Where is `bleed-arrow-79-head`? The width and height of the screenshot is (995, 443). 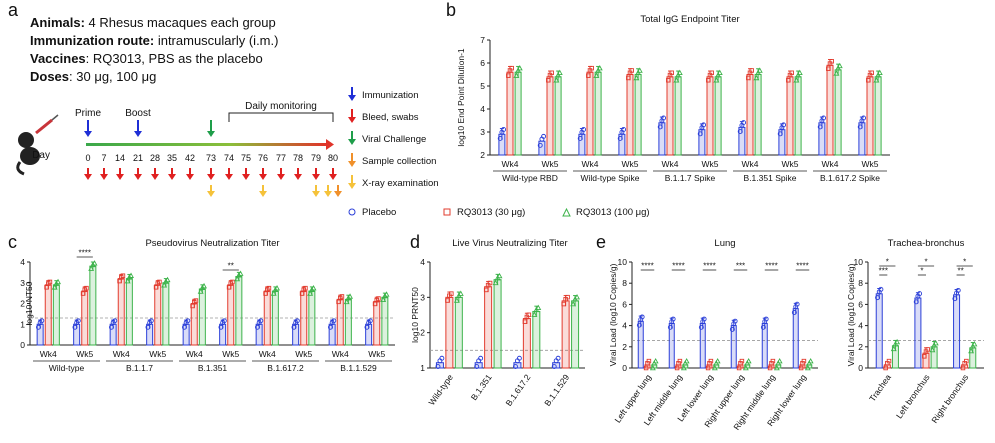 bleed-arrow-79-head is located at coordinates (316, 177).